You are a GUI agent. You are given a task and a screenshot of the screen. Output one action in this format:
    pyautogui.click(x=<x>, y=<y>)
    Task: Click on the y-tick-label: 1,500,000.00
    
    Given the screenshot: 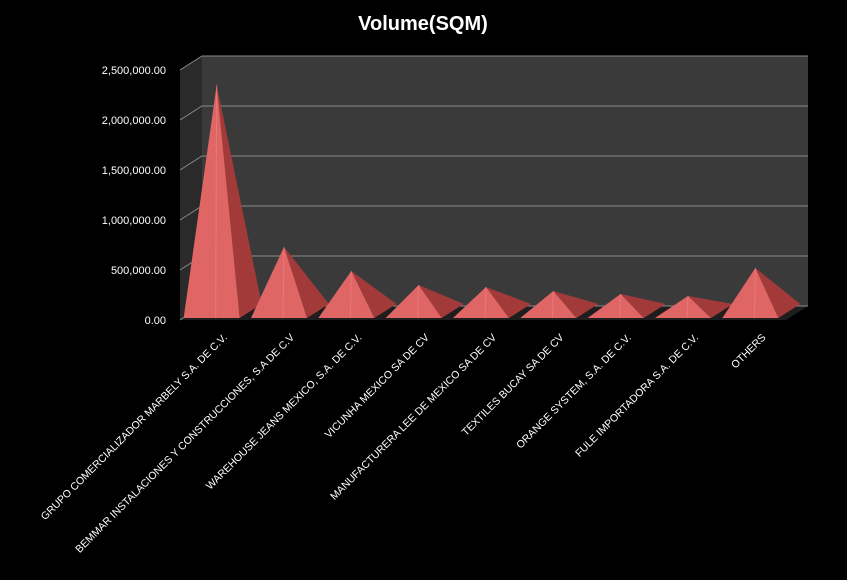 What is the action you would take?
    pyautogui.click(x=134, y=171)
    